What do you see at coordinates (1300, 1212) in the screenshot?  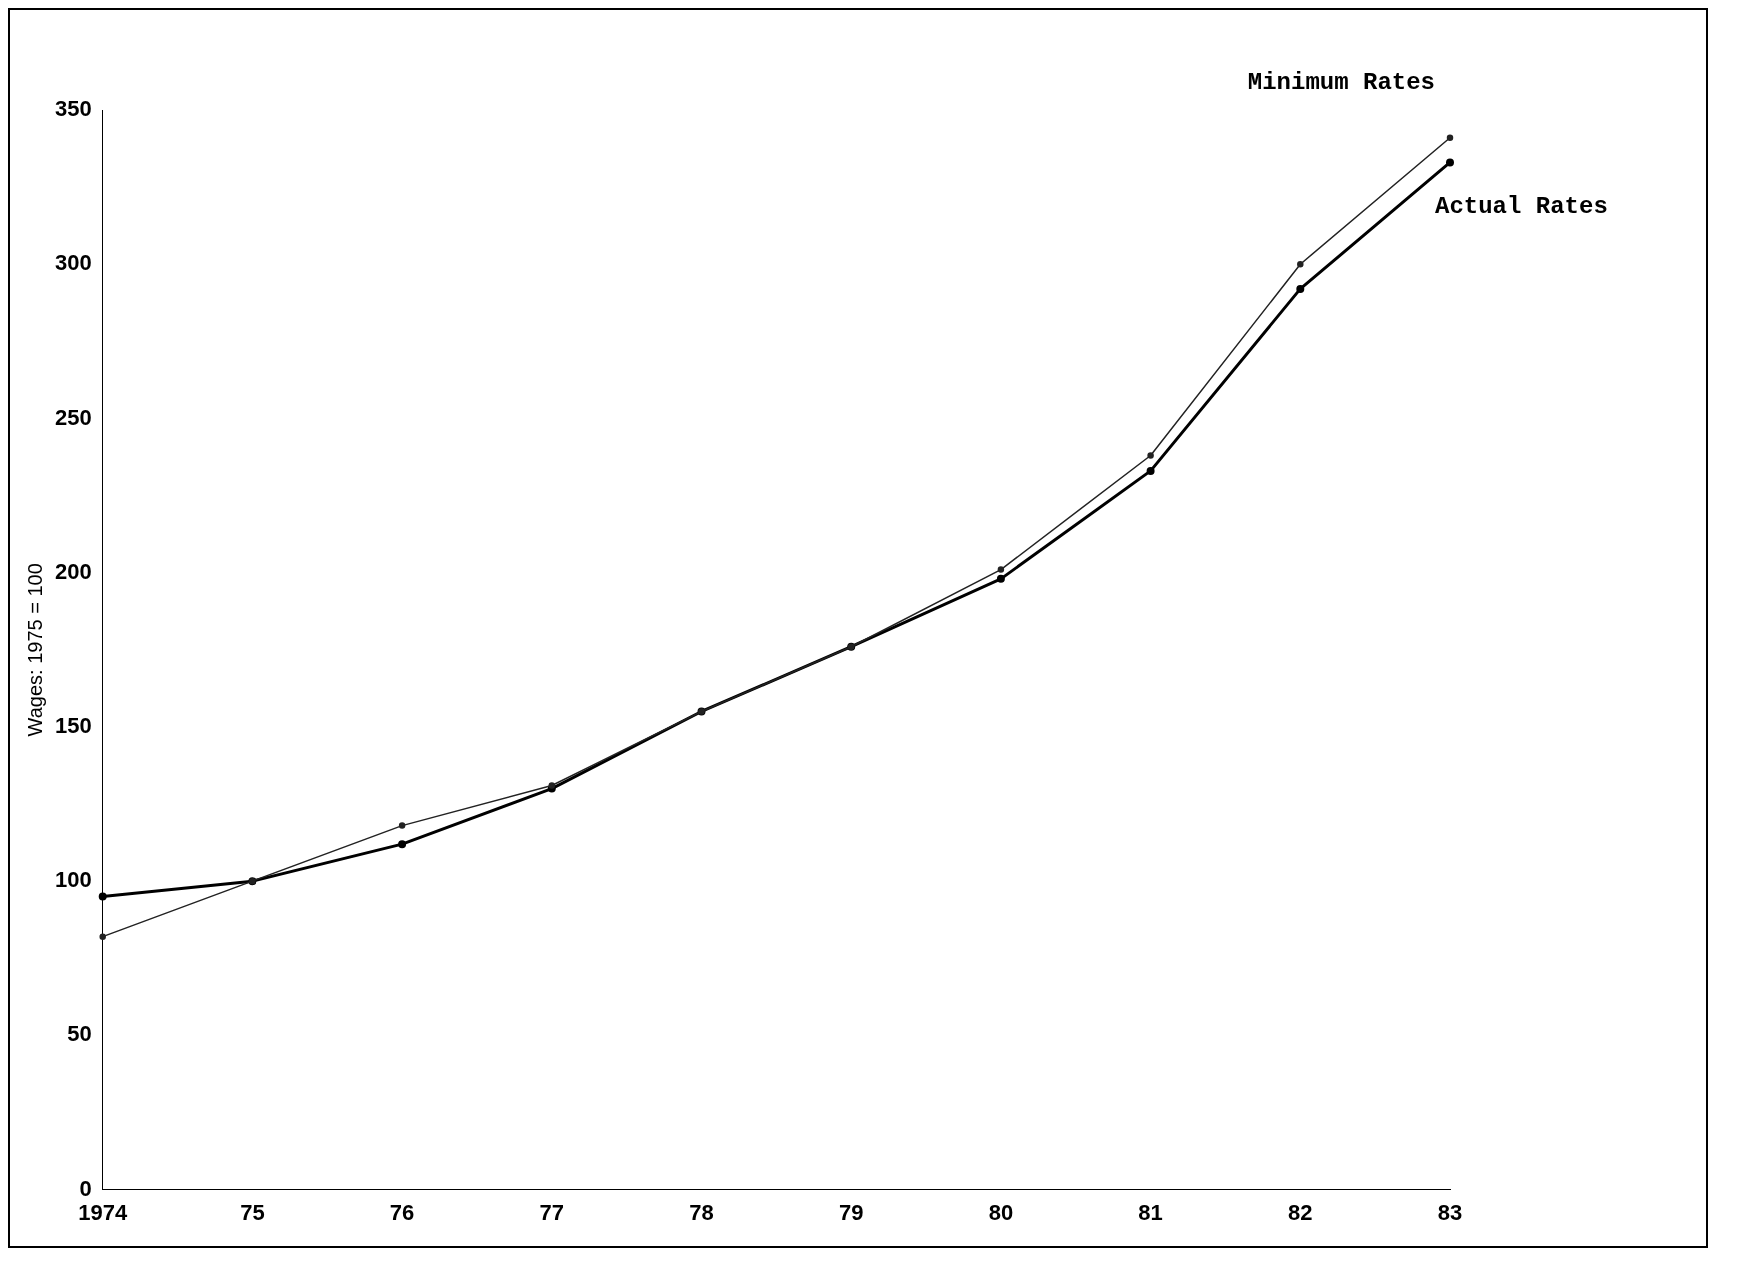 I see `x-tick-label: 82` at bounding box center [1300, 1212].